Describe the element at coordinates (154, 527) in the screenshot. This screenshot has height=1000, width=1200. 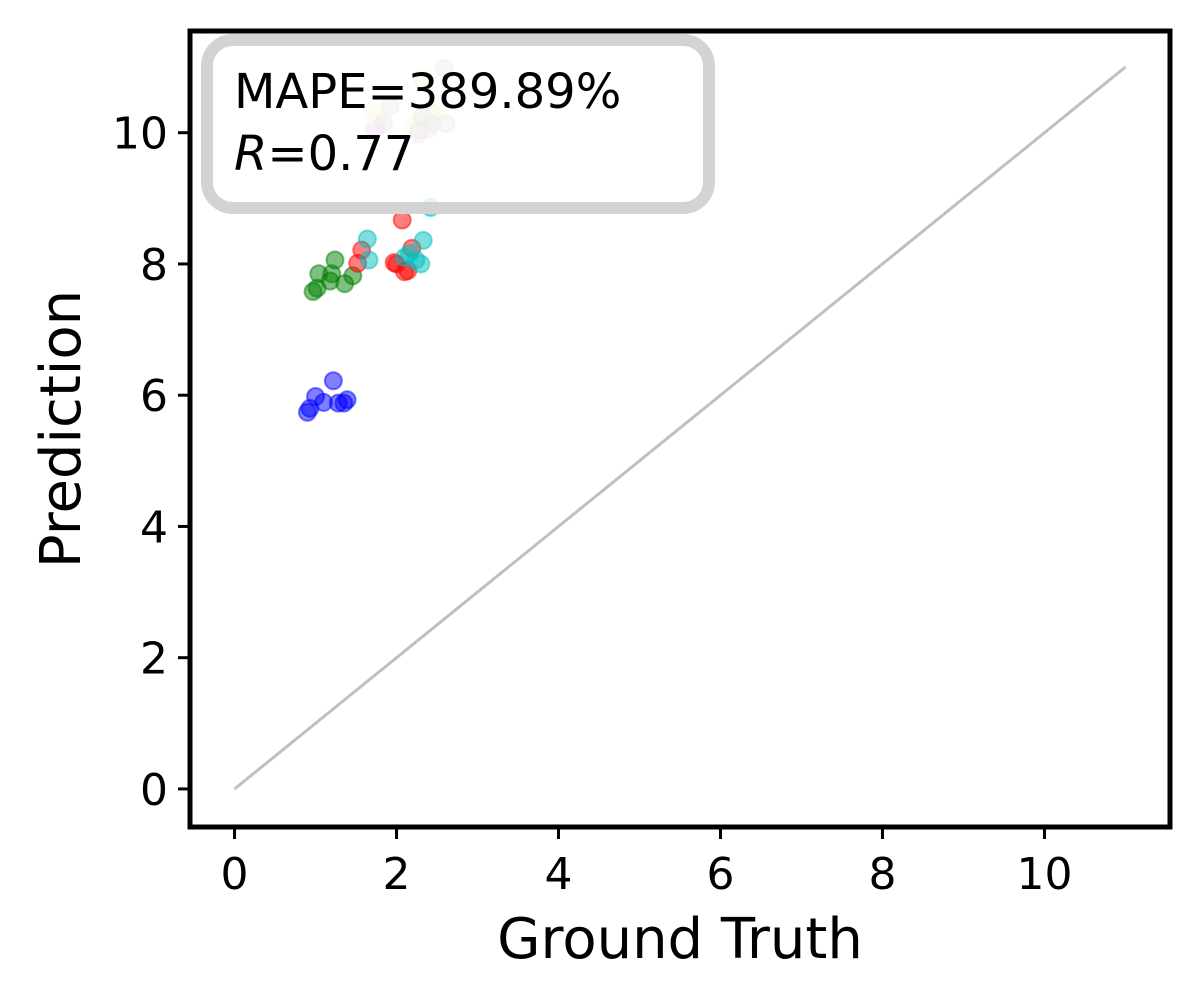
I see `y-tick-label: 4` at that location.